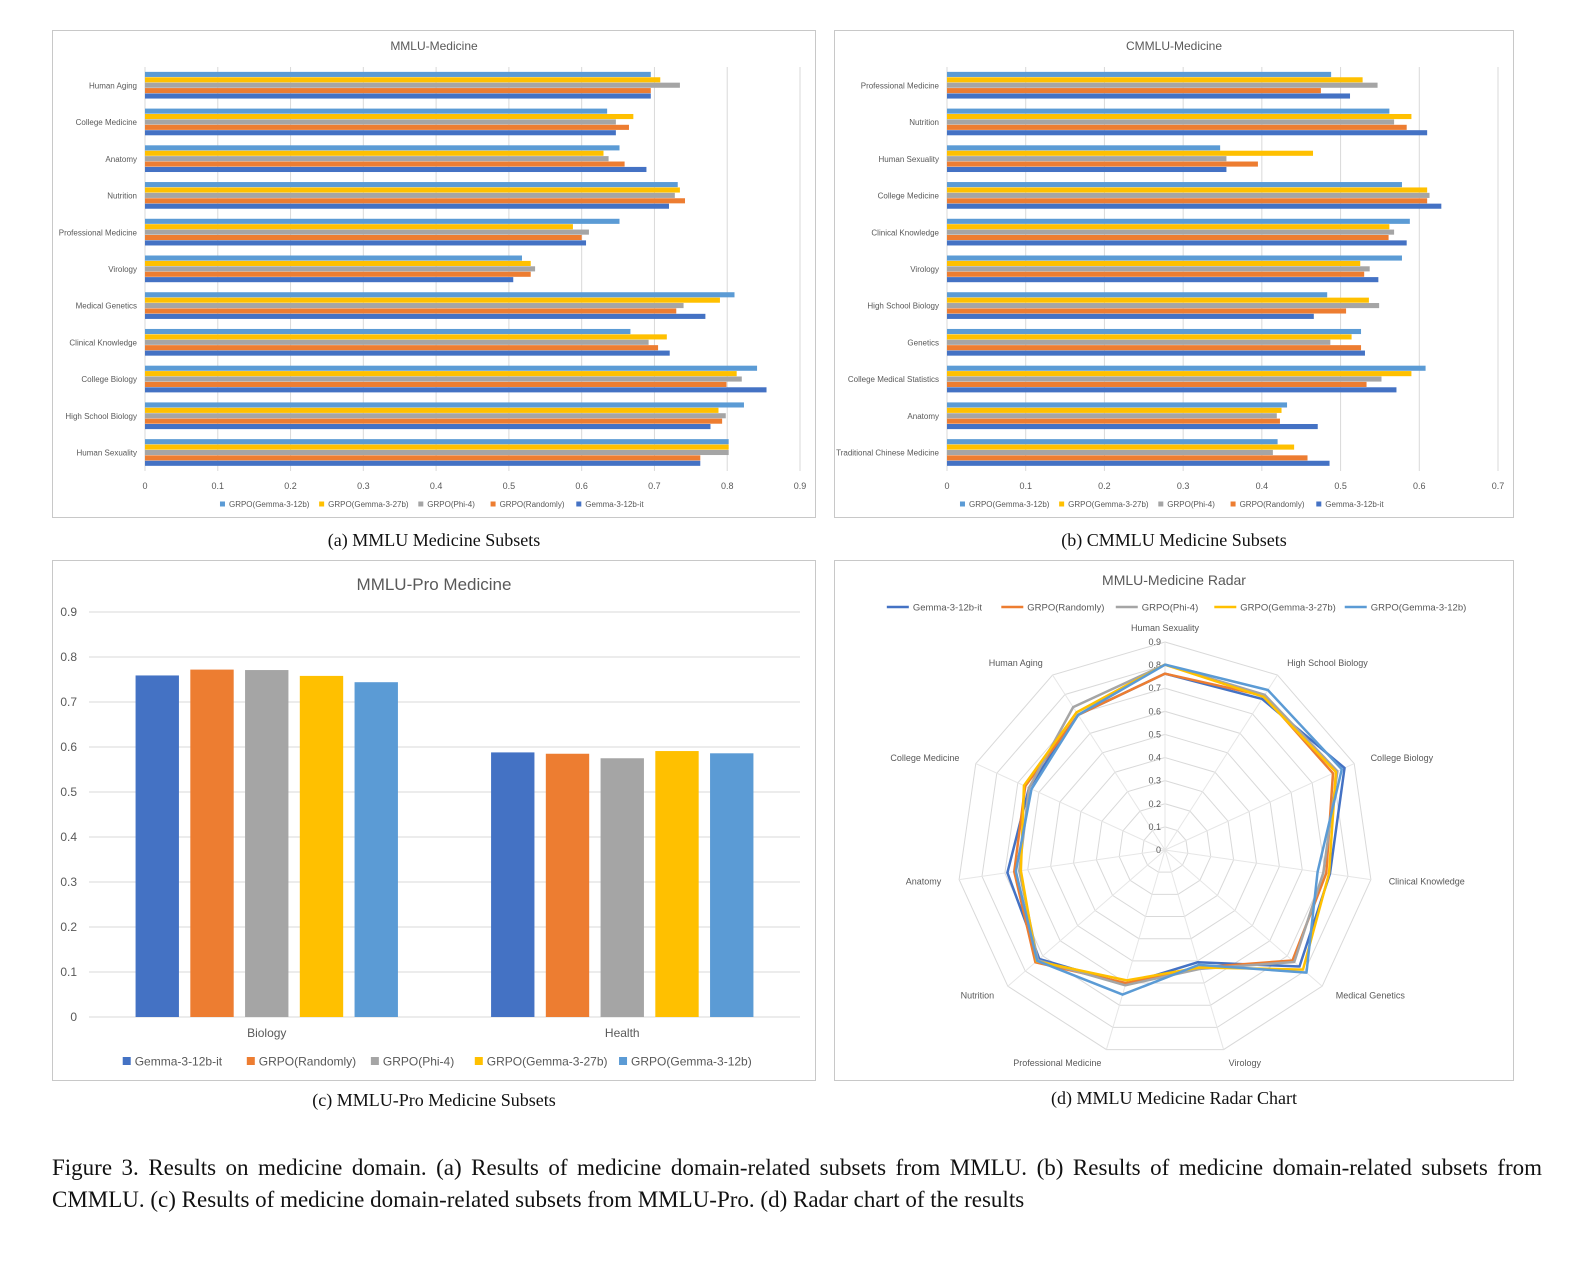 The width and height of the screenshot is (1592, 1262). What do you see at coordinates (1164, 379) in the screenshot?
I see `bar-grpo-phi-4-college-medical-statistics` at bounding box center [1164, 379].